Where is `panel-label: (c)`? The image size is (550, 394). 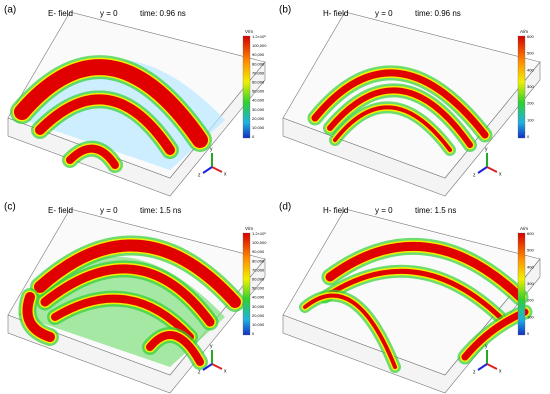
panel-label: (c) is located at coordinates (10, 207).